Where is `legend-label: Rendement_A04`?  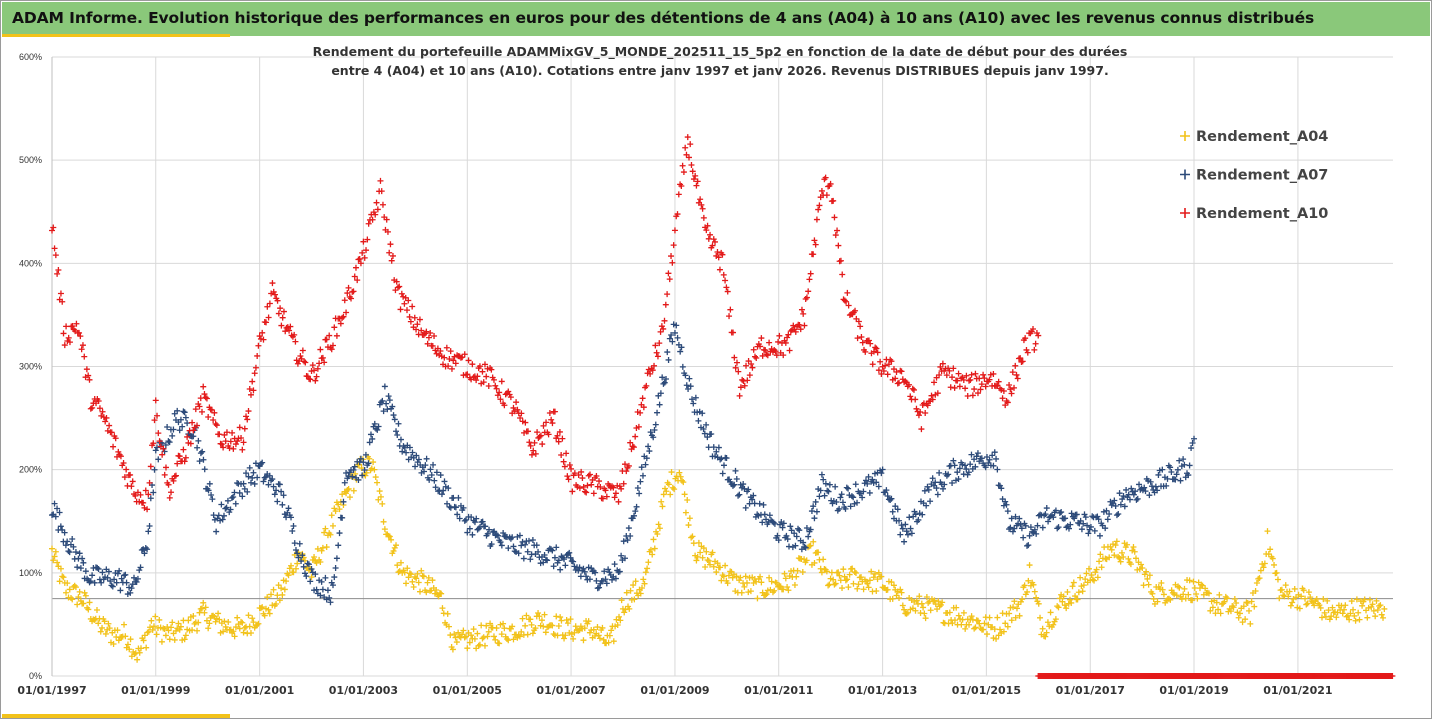 legend-label: Rendement_A04 is located at coordinates (1262, 137).